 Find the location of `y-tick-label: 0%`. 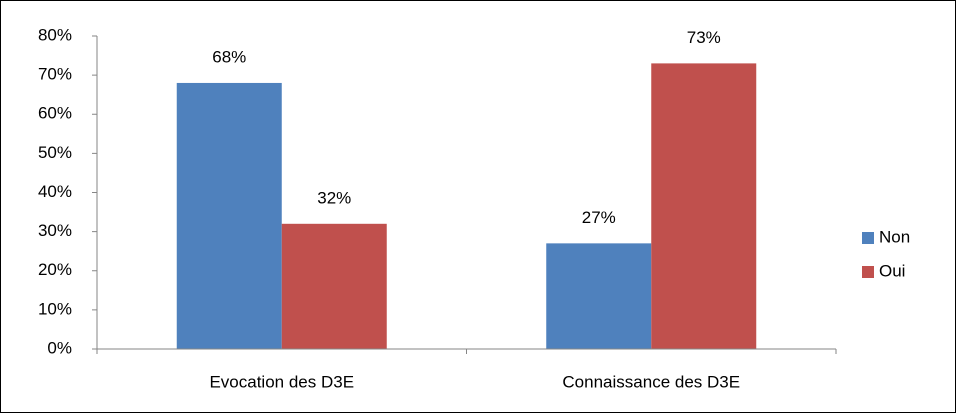

y-tick-label: 0% is located at coordinates (59, 347).